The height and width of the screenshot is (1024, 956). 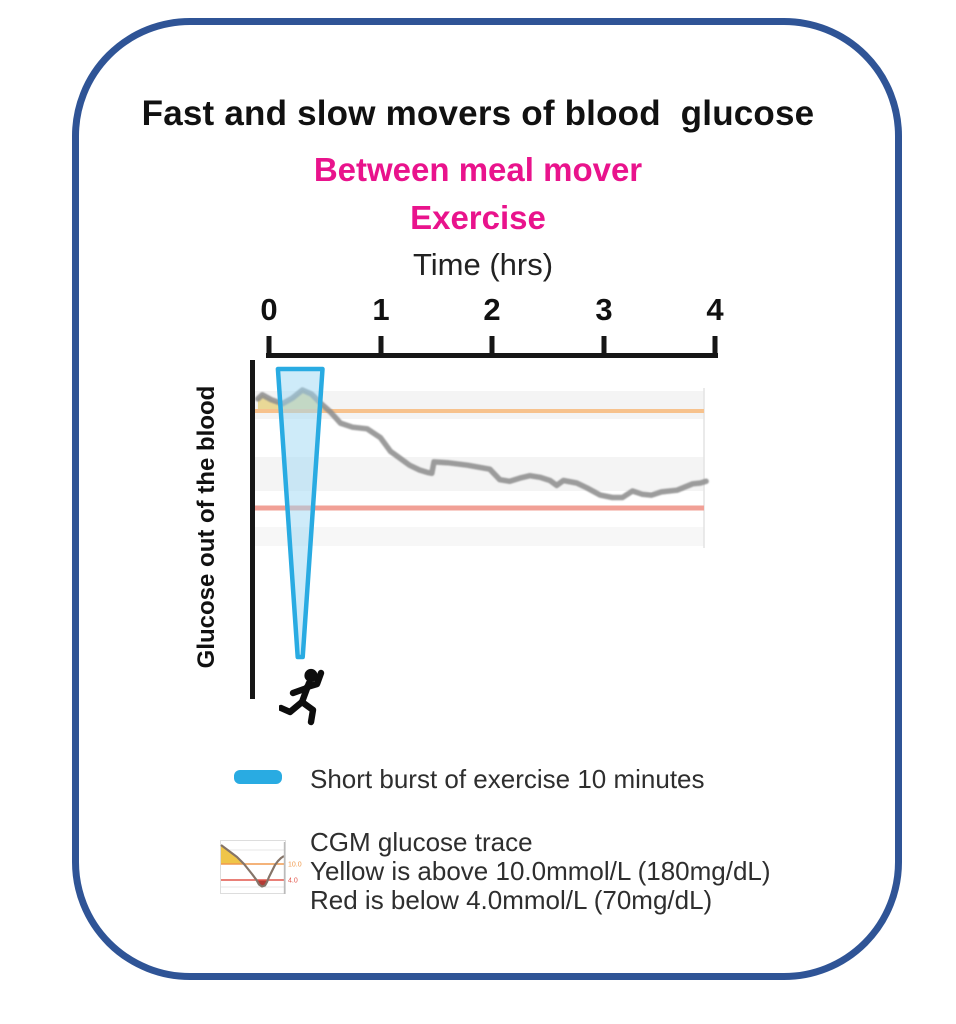 What do you see at coordinates (258, 777) in the screenshot?
I see `exercise-legend-swatch` at bounding box center [258, 777].